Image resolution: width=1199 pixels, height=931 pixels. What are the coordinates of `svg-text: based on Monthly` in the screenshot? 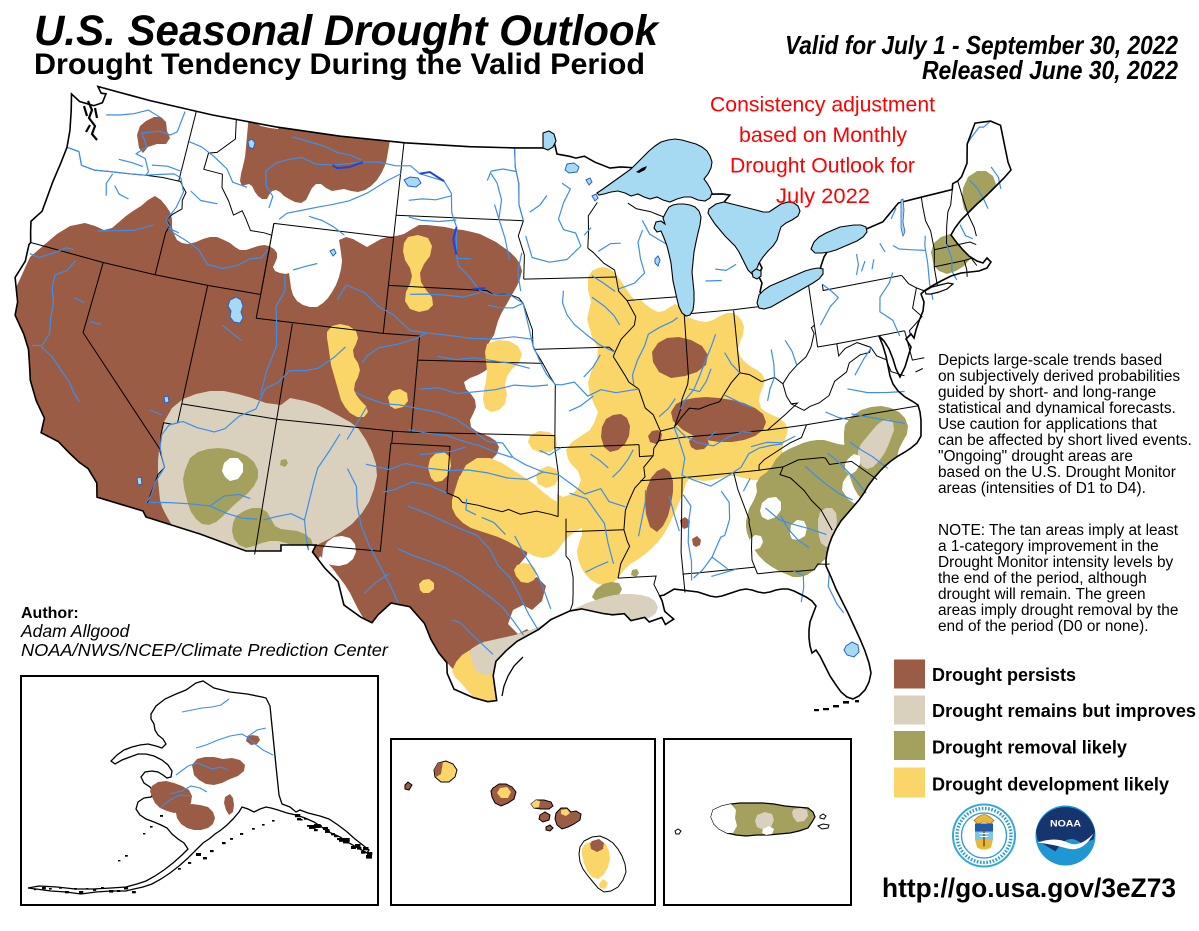 It's located at (823, 135).